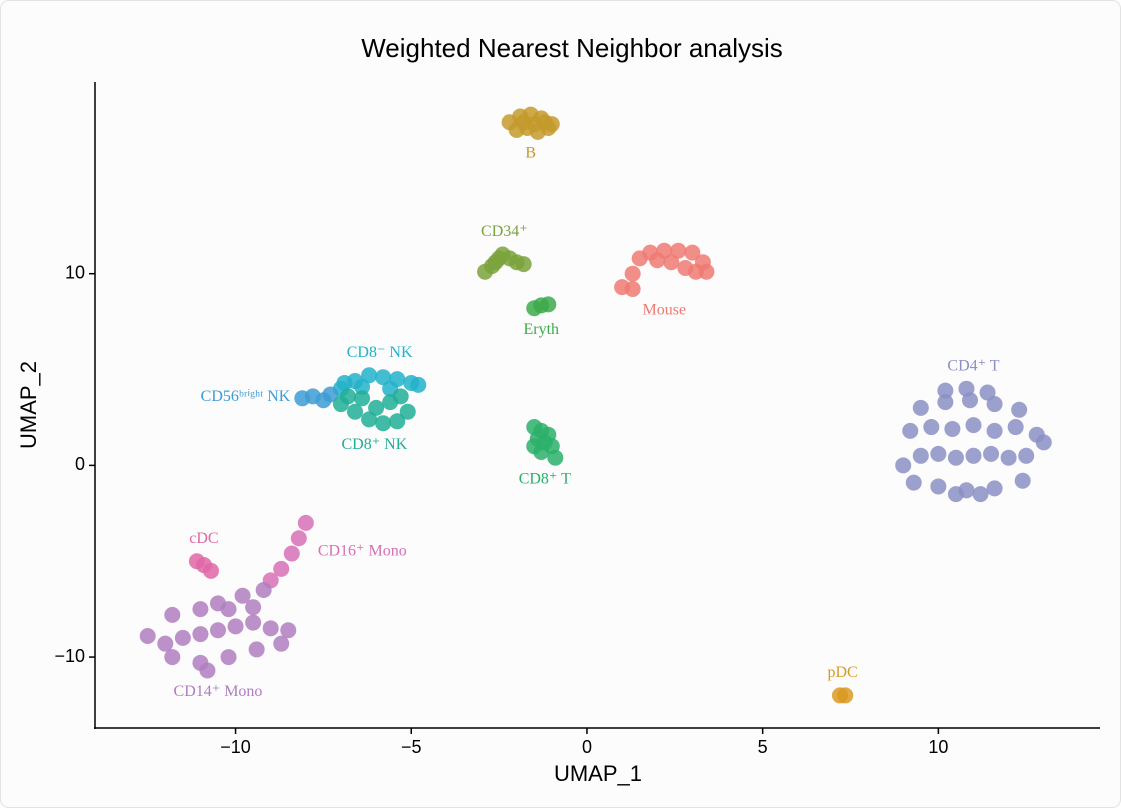  I want to click on cluster-label: CD8⁻ NK, so click(380, 352).